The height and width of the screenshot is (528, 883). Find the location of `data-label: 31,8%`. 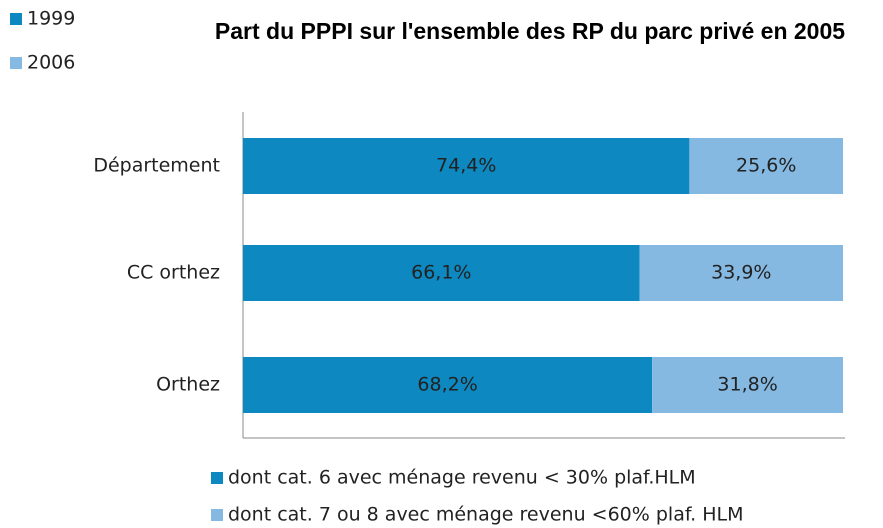

data-label: 31,8% is located at coordinates (747, 385).